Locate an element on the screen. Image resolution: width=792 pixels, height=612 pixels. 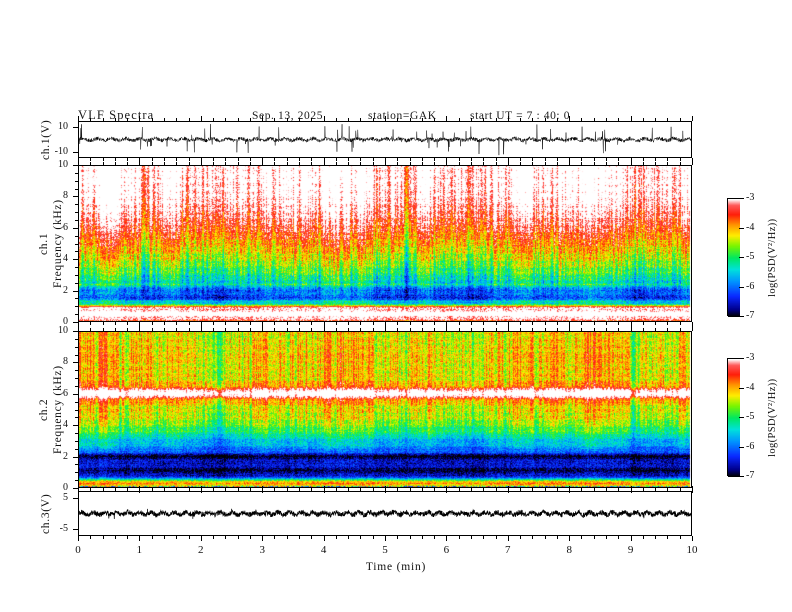
ch3wave-x-2-tick-top is located at coordinates (201, 488).